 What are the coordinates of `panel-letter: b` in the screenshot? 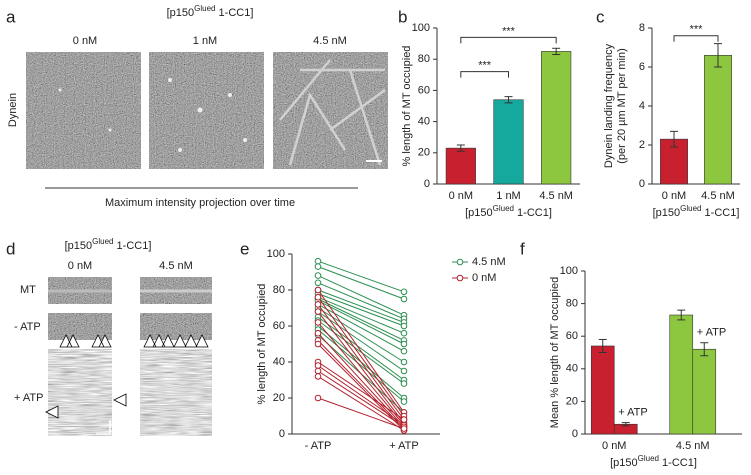 It's located at (402, 16).